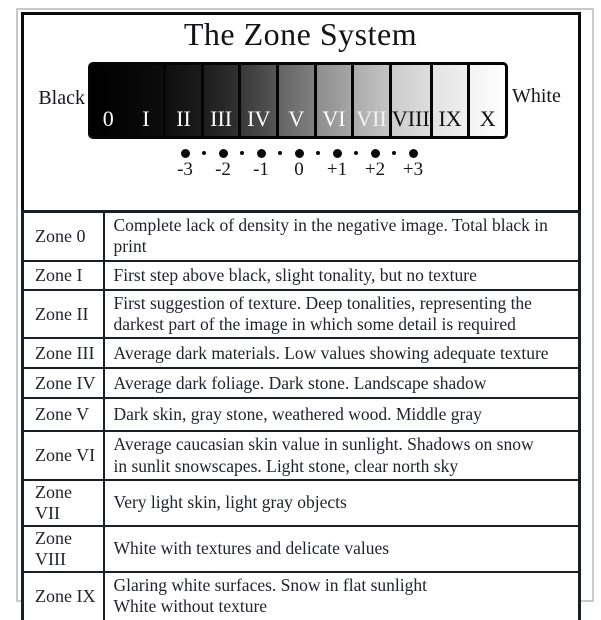  I want to click on zone-numeral-label: IX, so click(450, 118).